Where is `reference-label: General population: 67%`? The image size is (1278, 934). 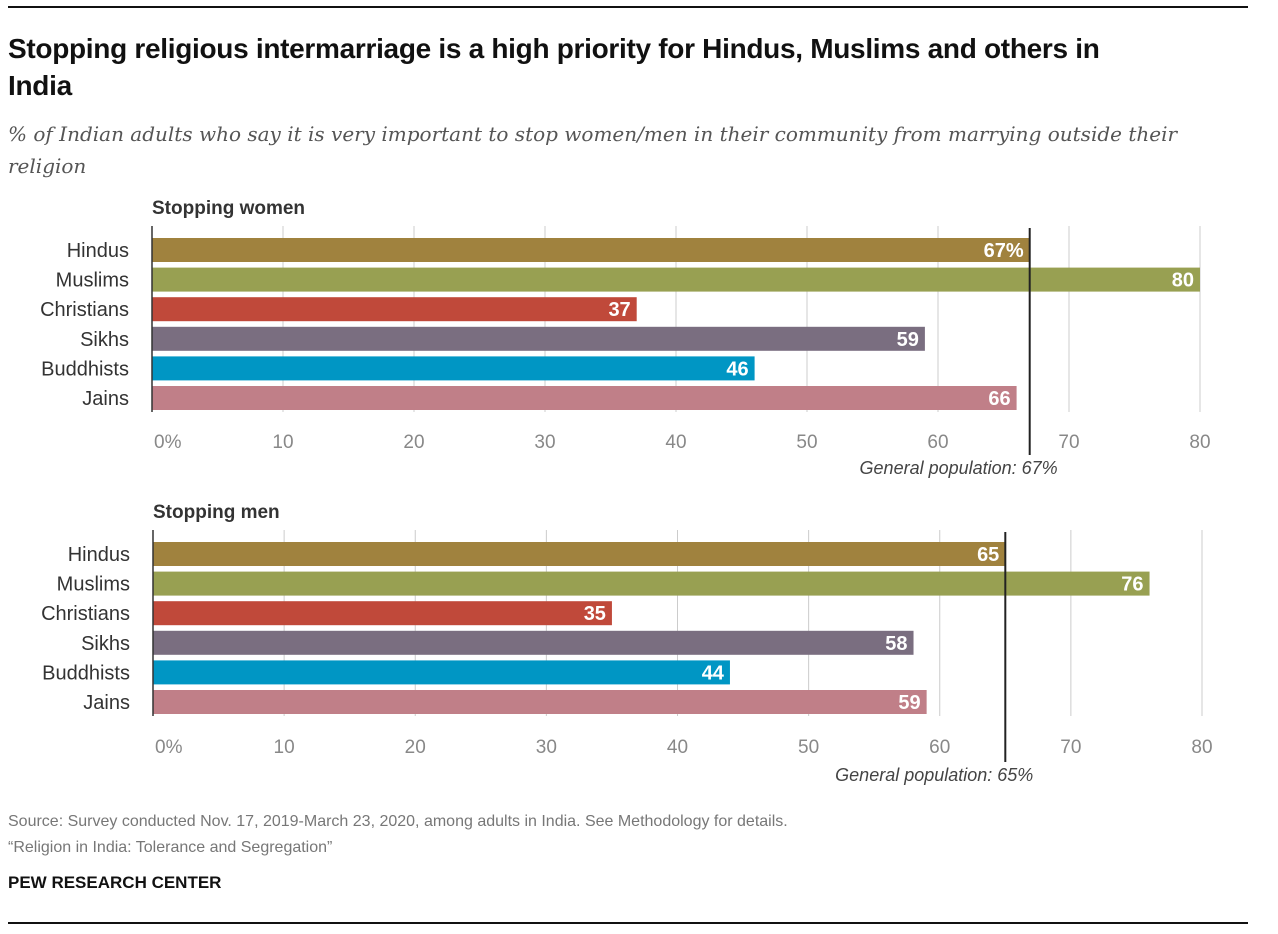 reference-label: General population: 67% is located at coordinates (959, 468).